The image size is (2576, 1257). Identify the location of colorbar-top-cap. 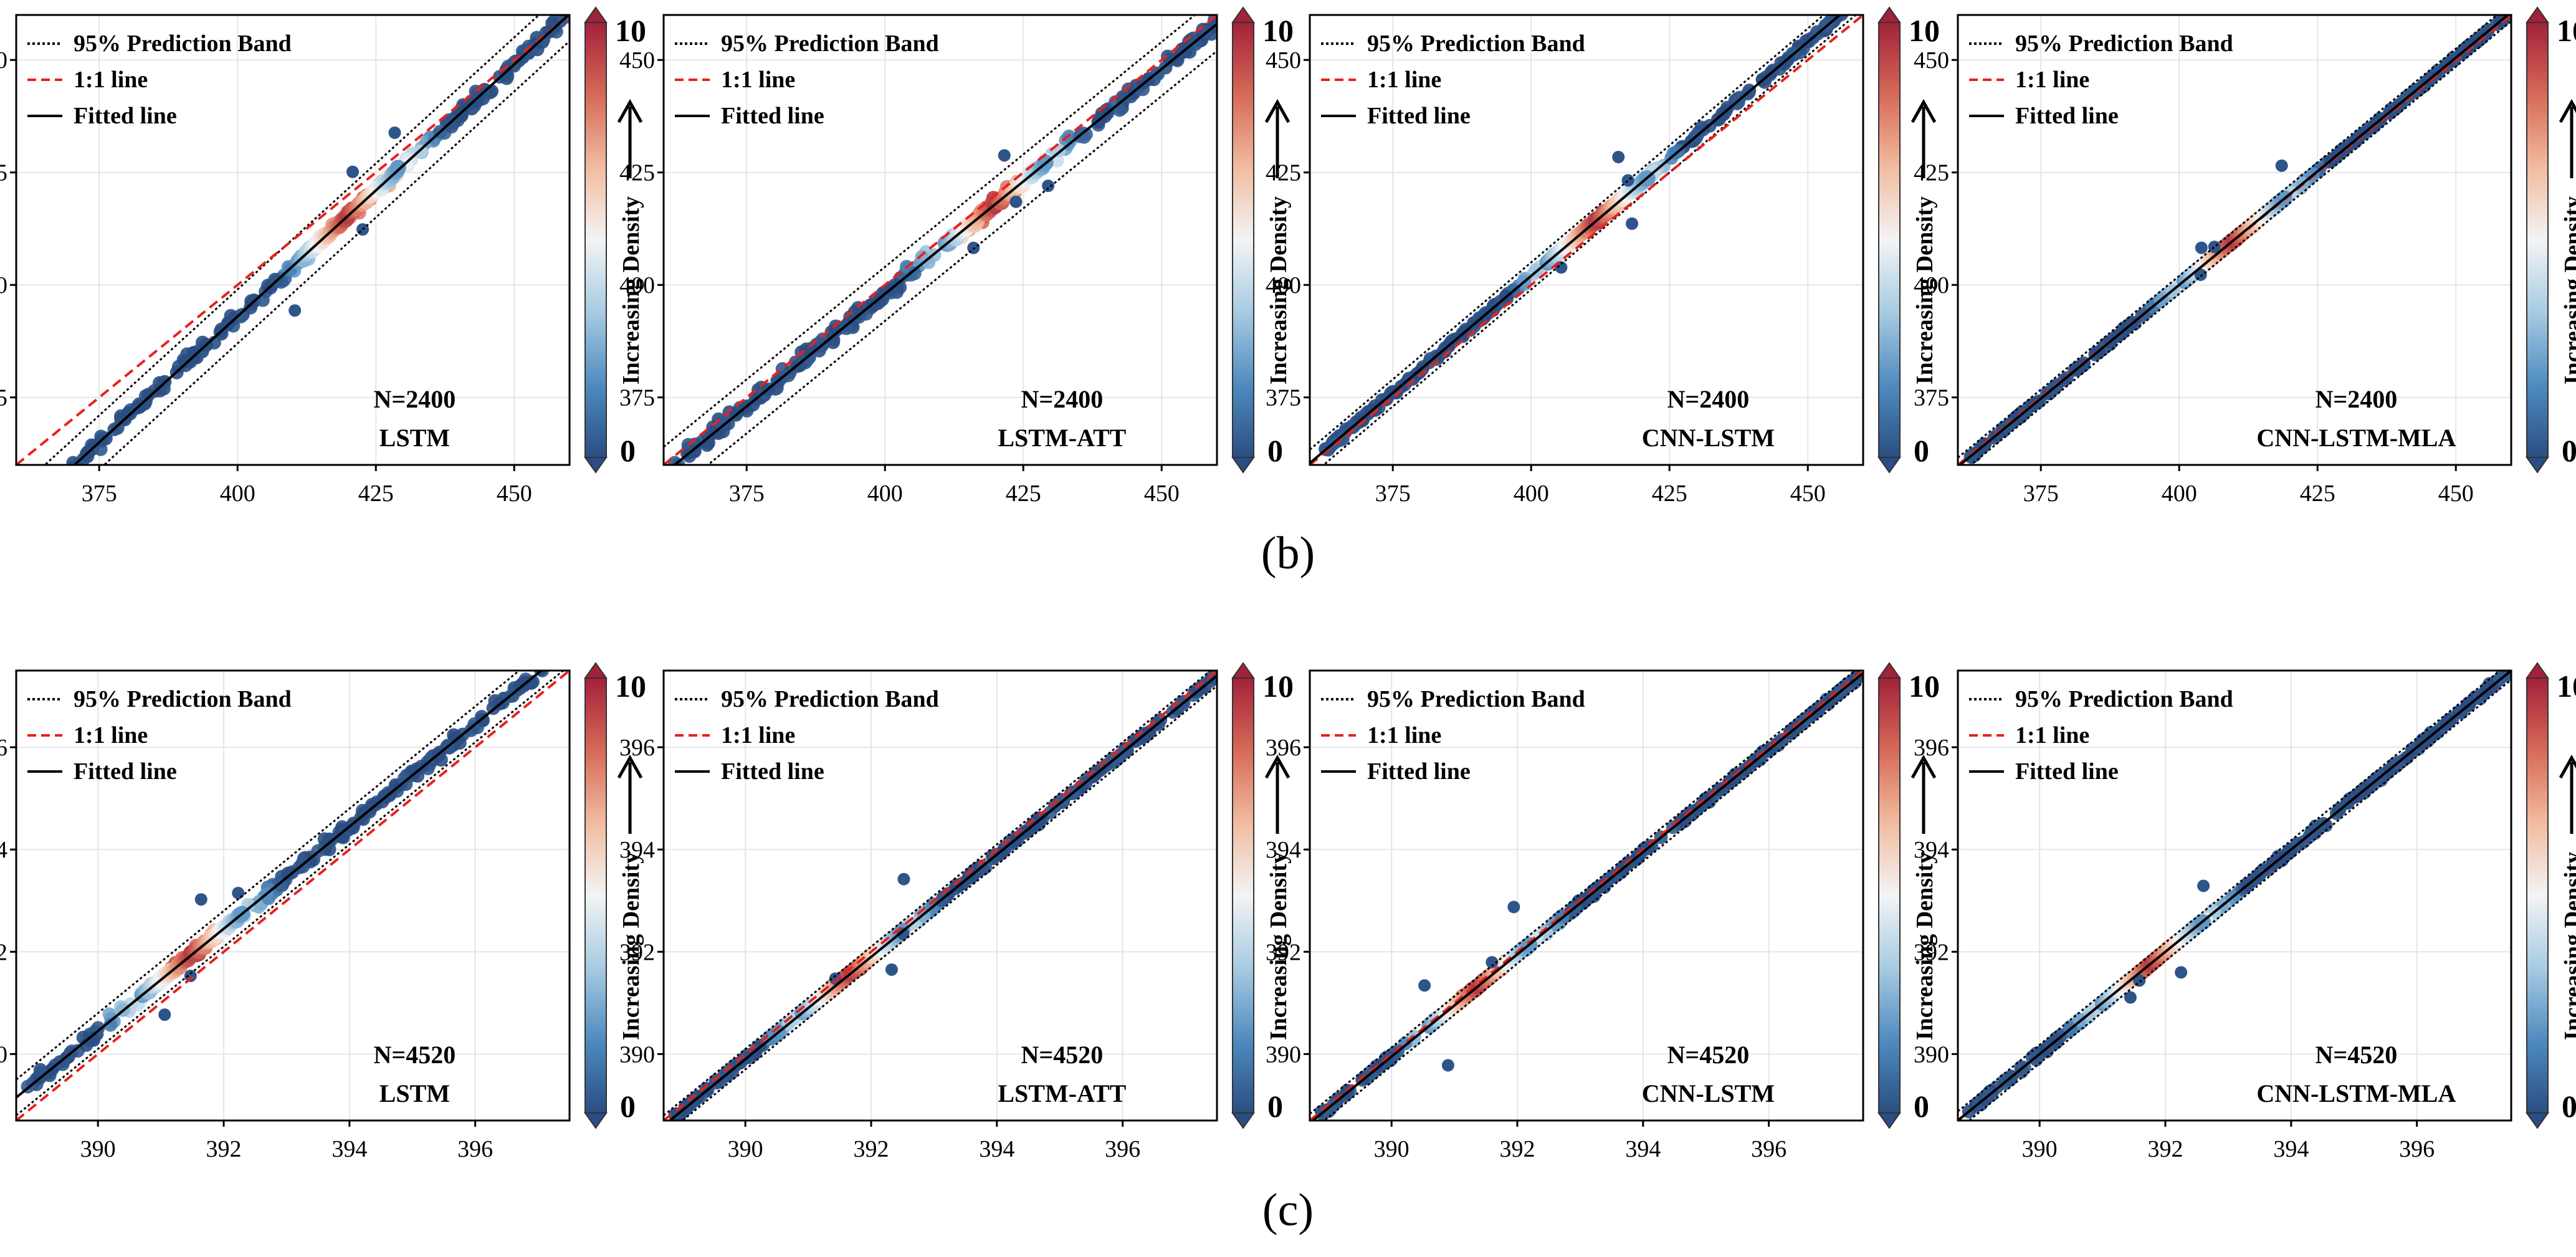
(1243, 14).